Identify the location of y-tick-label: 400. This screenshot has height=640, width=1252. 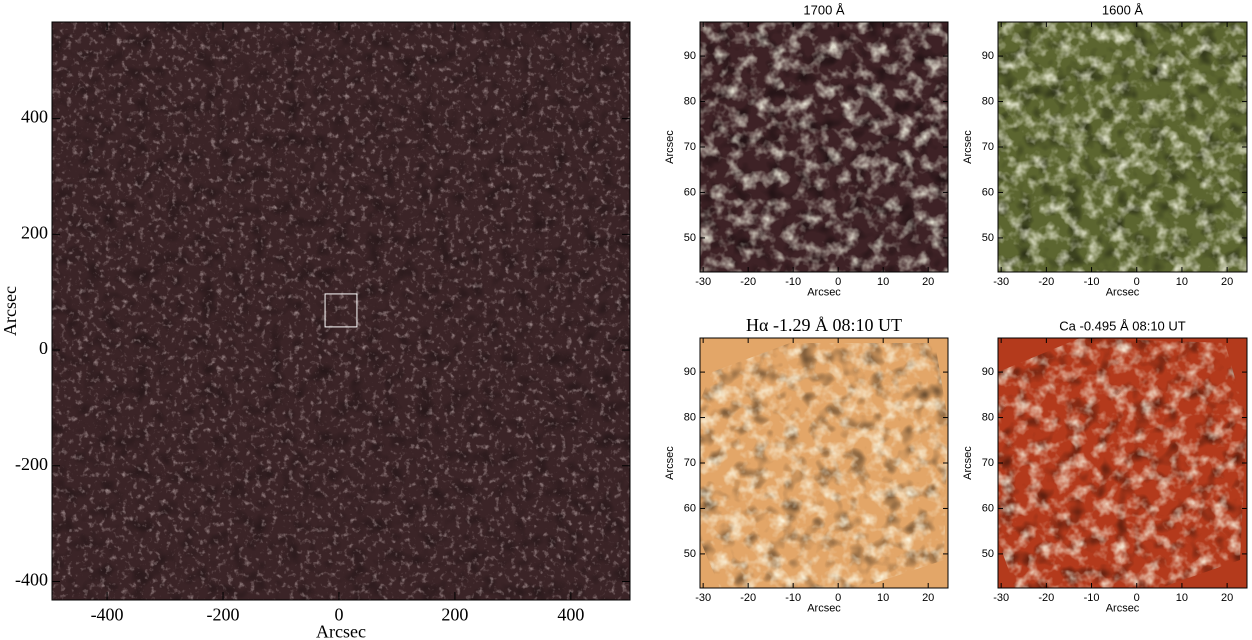
(34, 117).